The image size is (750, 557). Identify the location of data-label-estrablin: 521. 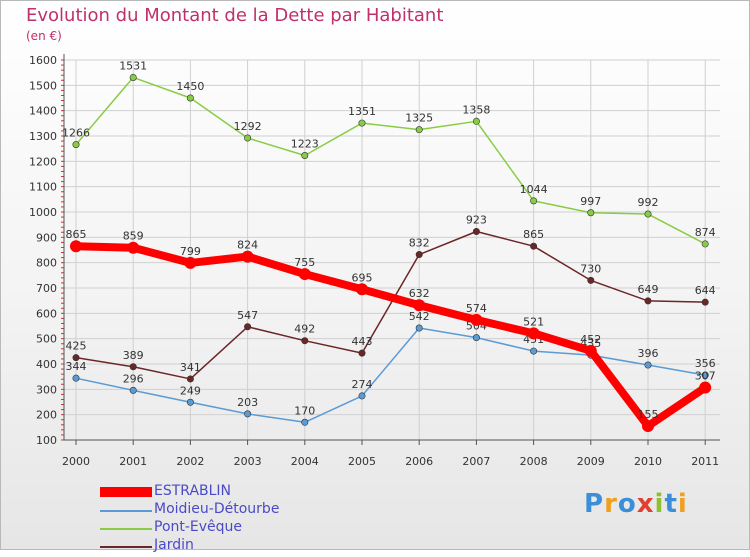
(533, 321).